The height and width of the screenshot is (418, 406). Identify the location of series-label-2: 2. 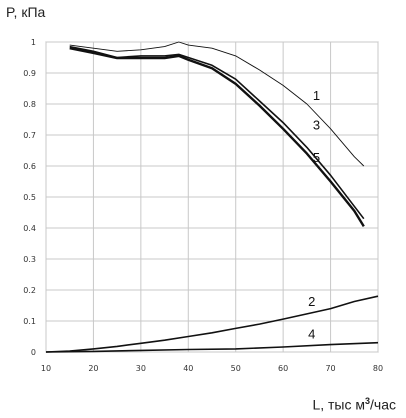
(311, 301).